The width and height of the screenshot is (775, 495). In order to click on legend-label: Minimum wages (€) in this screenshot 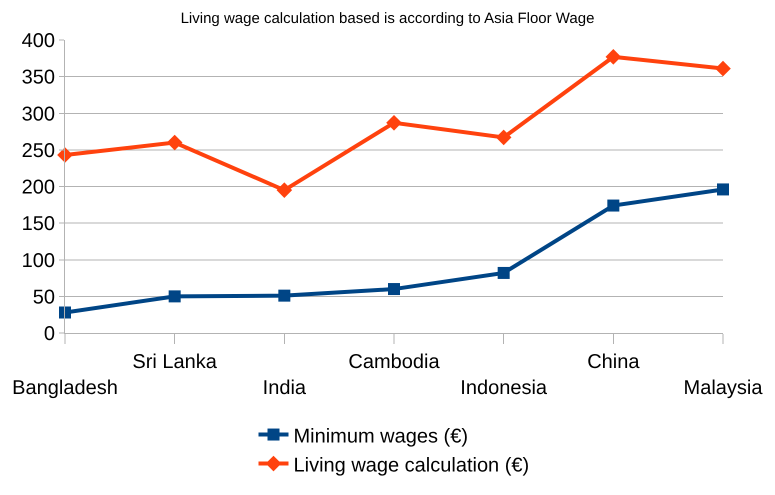, I will do `click(381, 436)`.